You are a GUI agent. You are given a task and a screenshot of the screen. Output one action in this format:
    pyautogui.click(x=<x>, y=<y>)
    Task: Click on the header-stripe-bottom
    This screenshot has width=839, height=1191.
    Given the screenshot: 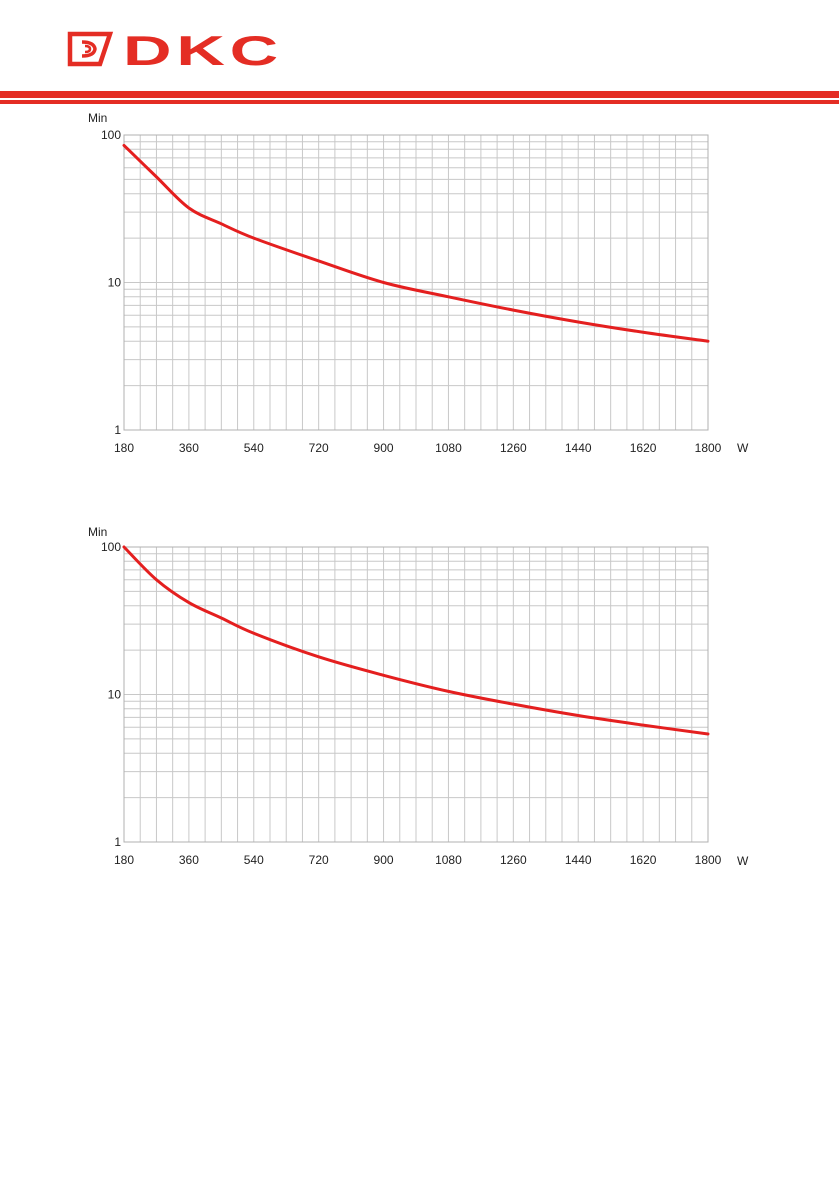 What is the action you would take?
    pyautogui.click(x=419, y=102)
    